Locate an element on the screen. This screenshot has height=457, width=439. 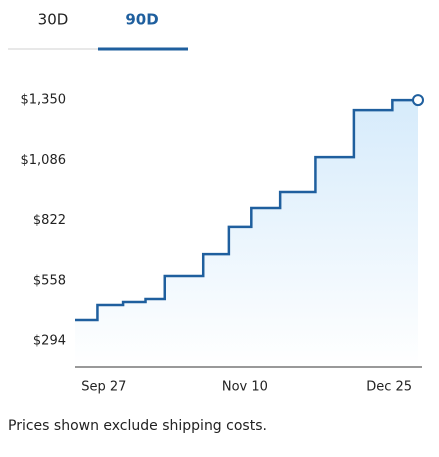
y-tick-label: $1,350 is located at coordinates (44, 100).